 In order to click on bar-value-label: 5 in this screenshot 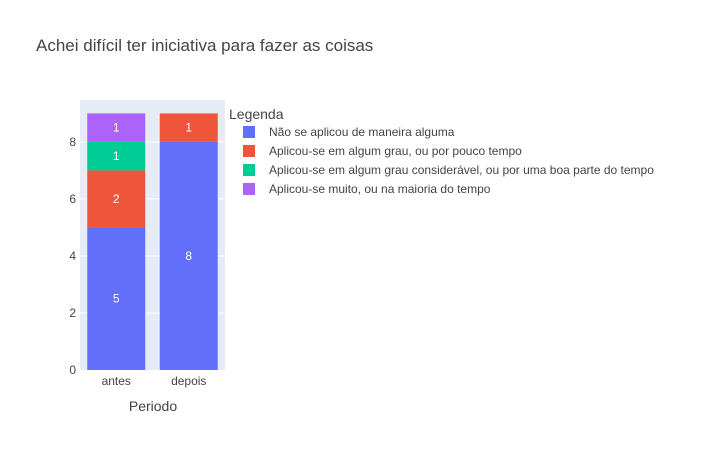, I will do `click(116, 299)`.